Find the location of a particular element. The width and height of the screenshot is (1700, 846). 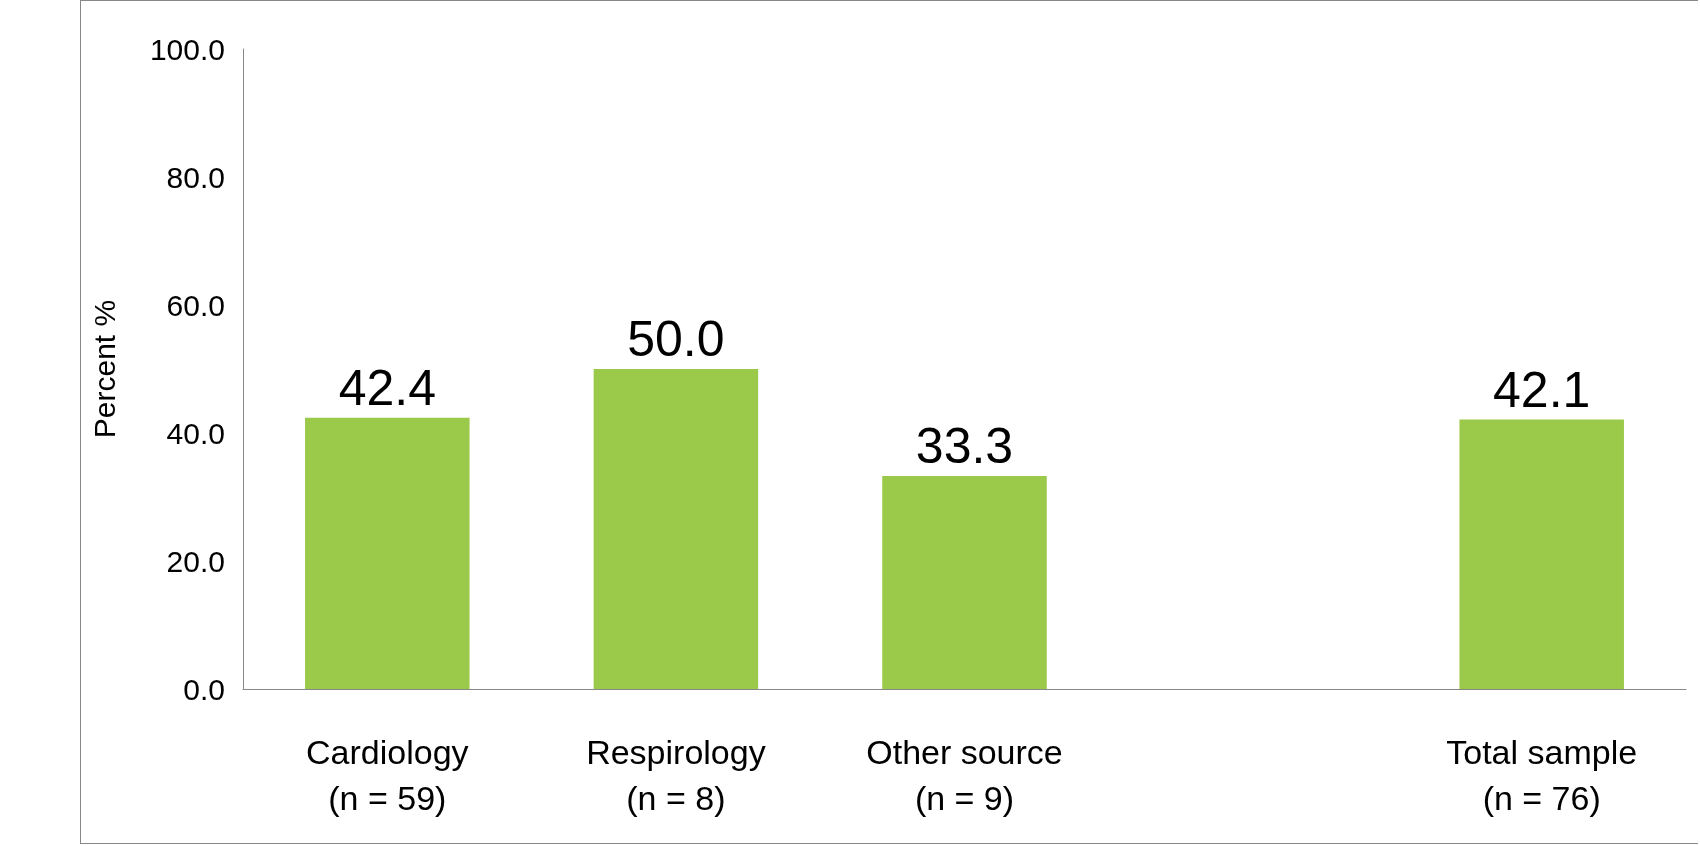

data-label: 42.1 is located at coordinates (1542, 389).